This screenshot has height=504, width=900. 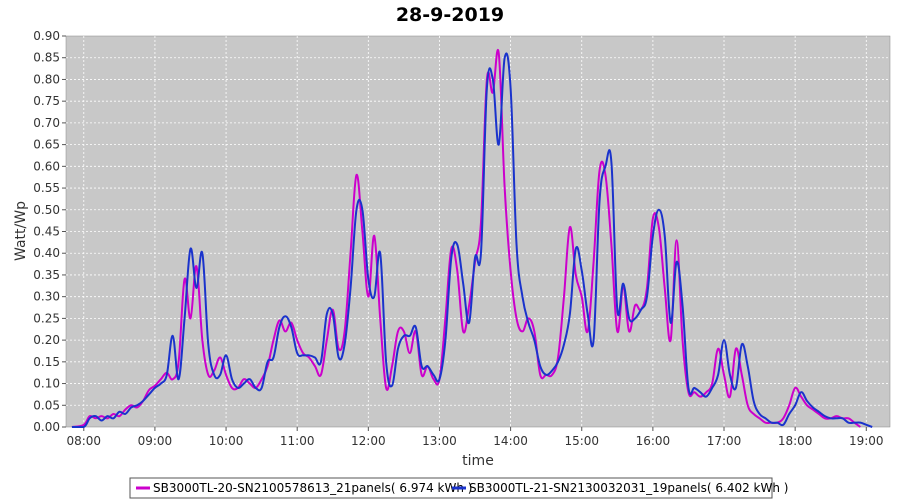 What do you see at coordinates (297, 441) in the screenshot?
I see `x-tick-label: 11:00` at bounding box center [297, 441].